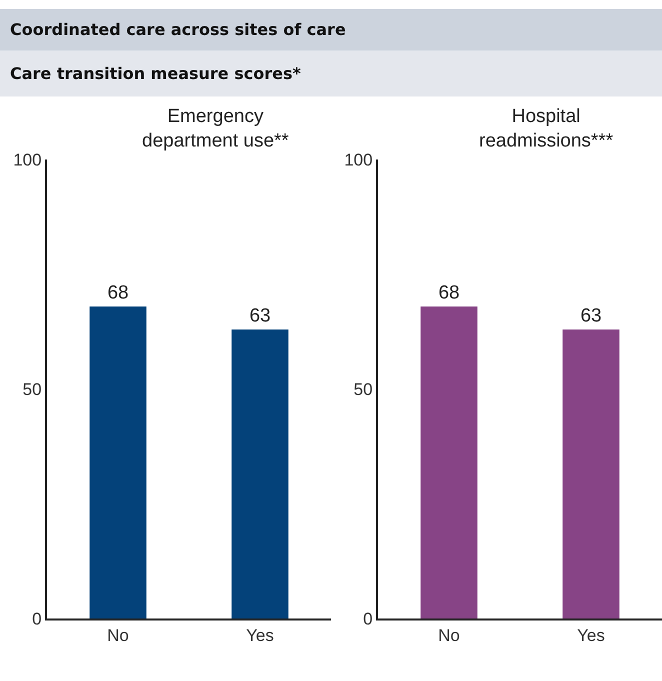  I want to click on text: Care transition measure scores*, so click(156, 73).